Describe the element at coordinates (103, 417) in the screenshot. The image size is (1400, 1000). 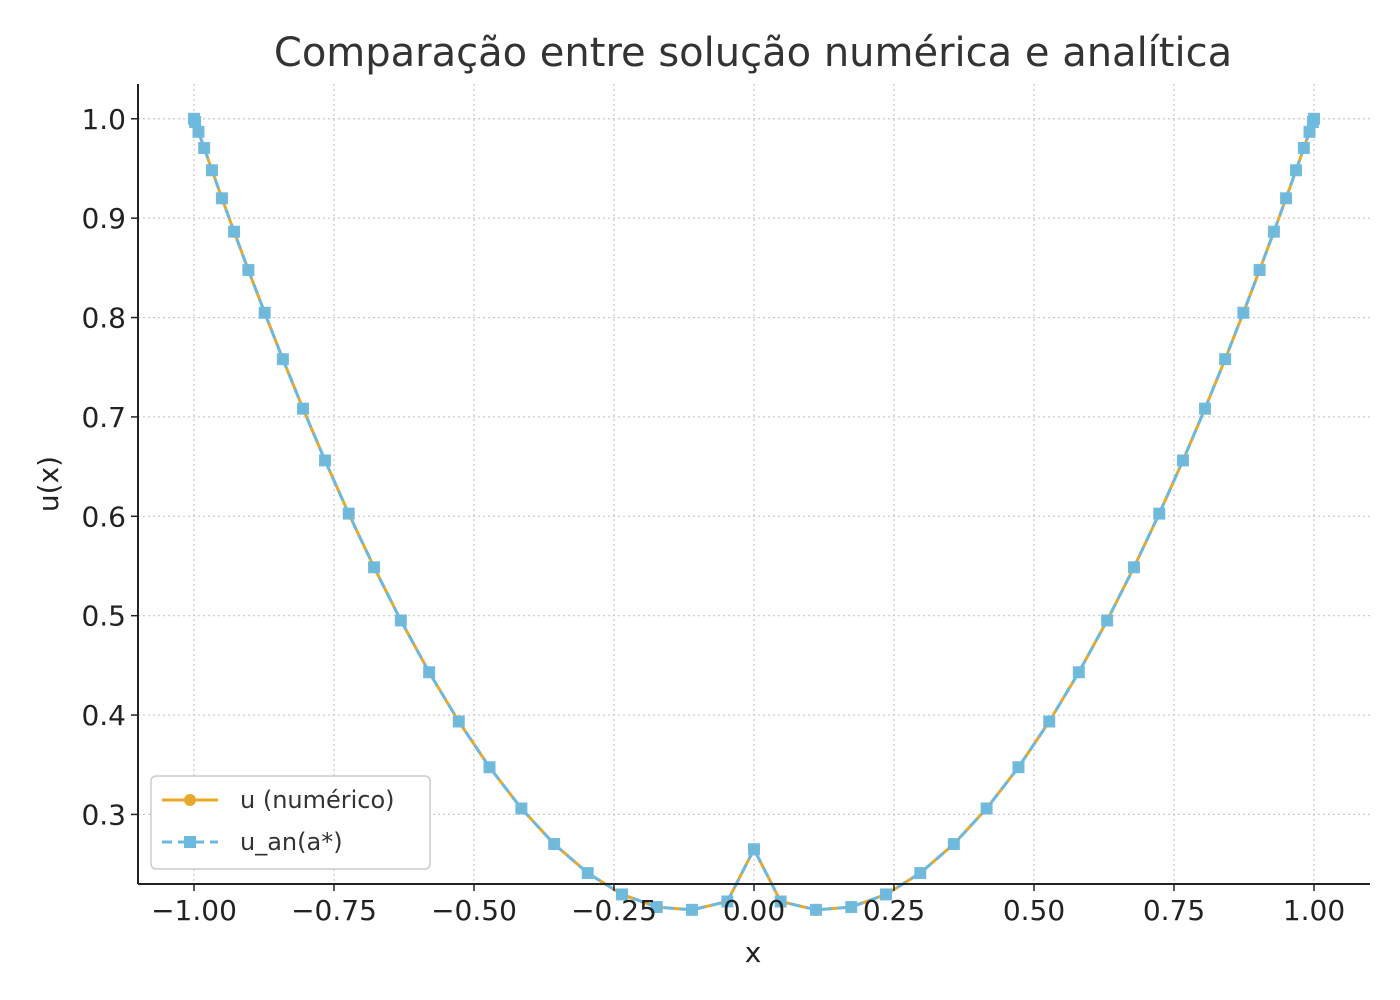
I see `y-tick-label: 0.7` at that location.